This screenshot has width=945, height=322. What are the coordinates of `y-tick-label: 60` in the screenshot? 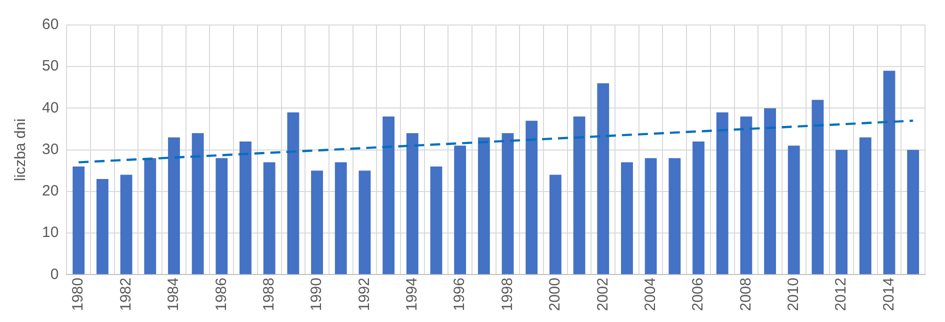 It's located at (50, 25).